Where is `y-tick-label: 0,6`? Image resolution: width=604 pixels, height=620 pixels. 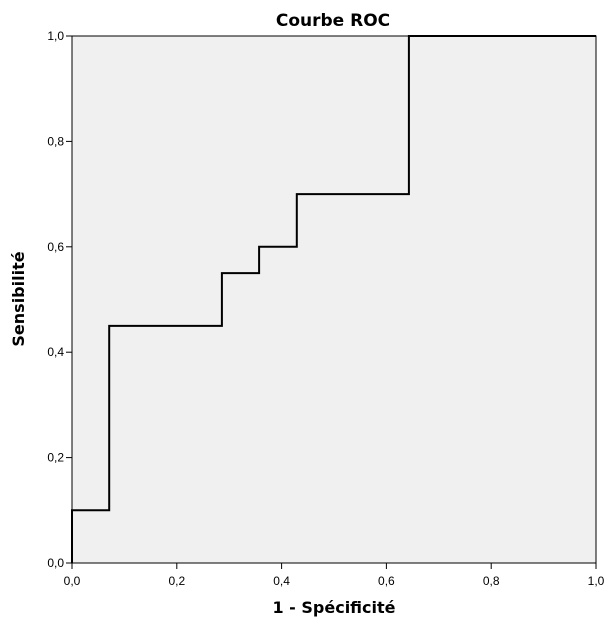
y-tick-label: 0,6 is located at coordinates (55, 247).